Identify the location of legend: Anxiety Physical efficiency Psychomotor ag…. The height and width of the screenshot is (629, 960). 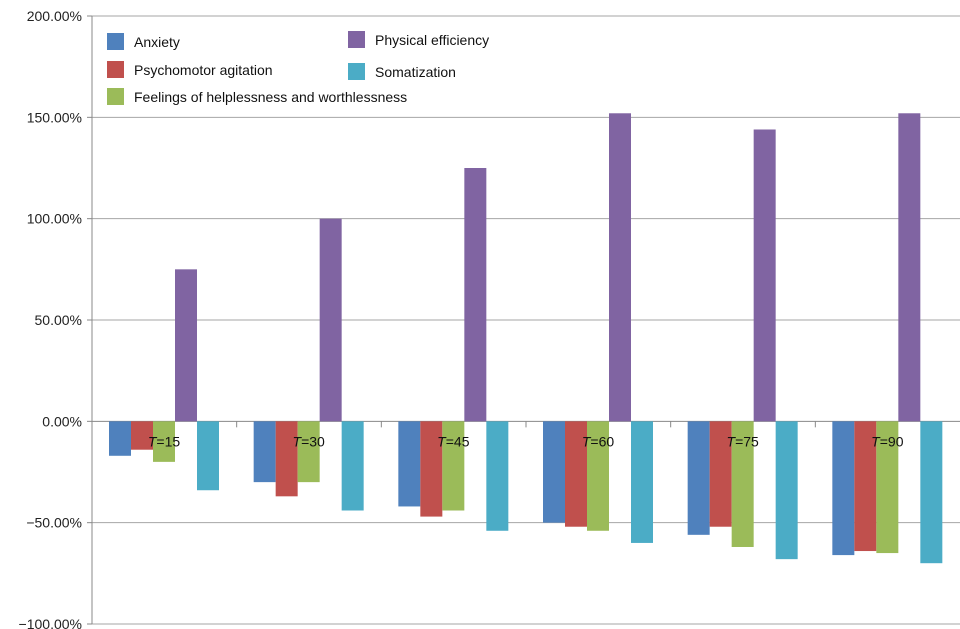
(298, 68).